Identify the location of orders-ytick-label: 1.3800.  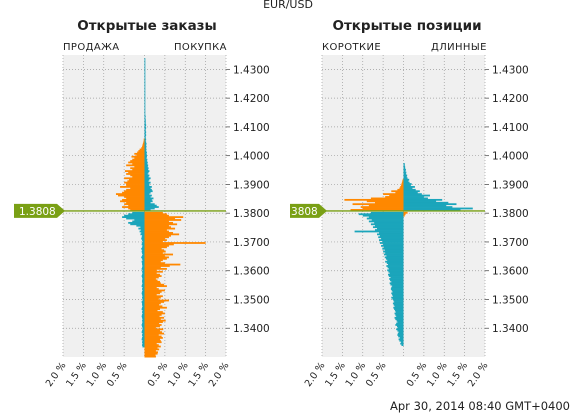
(251, 214).